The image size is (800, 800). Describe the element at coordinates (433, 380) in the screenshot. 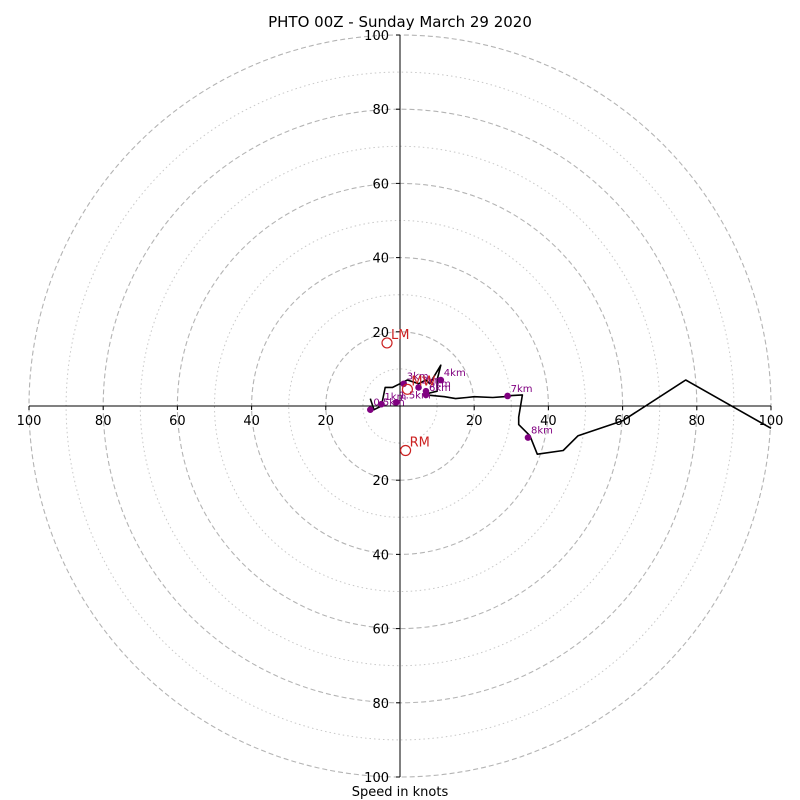

I see `height-marker-label: 2km` at that location.